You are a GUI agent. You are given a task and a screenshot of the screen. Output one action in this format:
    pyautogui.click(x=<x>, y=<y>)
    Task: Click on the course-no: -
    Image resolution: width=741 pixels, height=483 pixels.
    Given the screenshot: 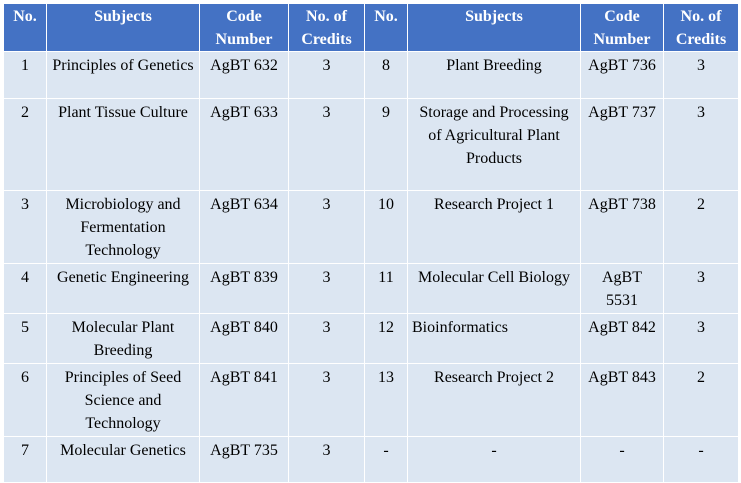 What is the action you would take?
    pyautogui.click(x=386, y=459)
    